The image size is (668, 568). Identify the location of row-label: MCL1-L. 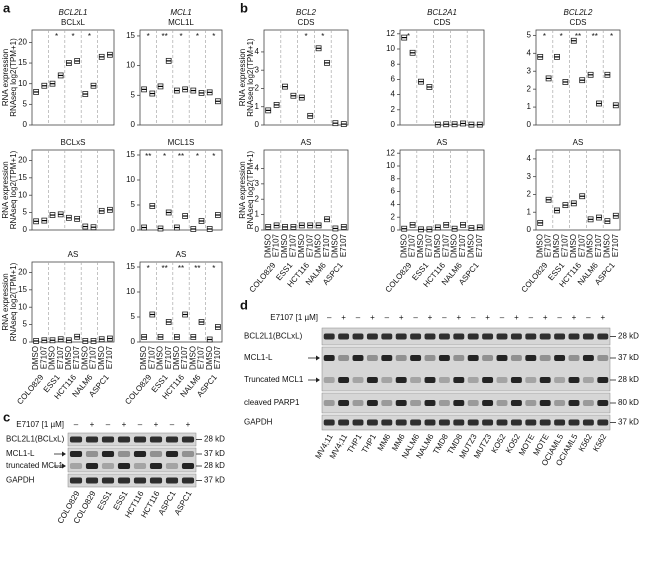
(258, 357).